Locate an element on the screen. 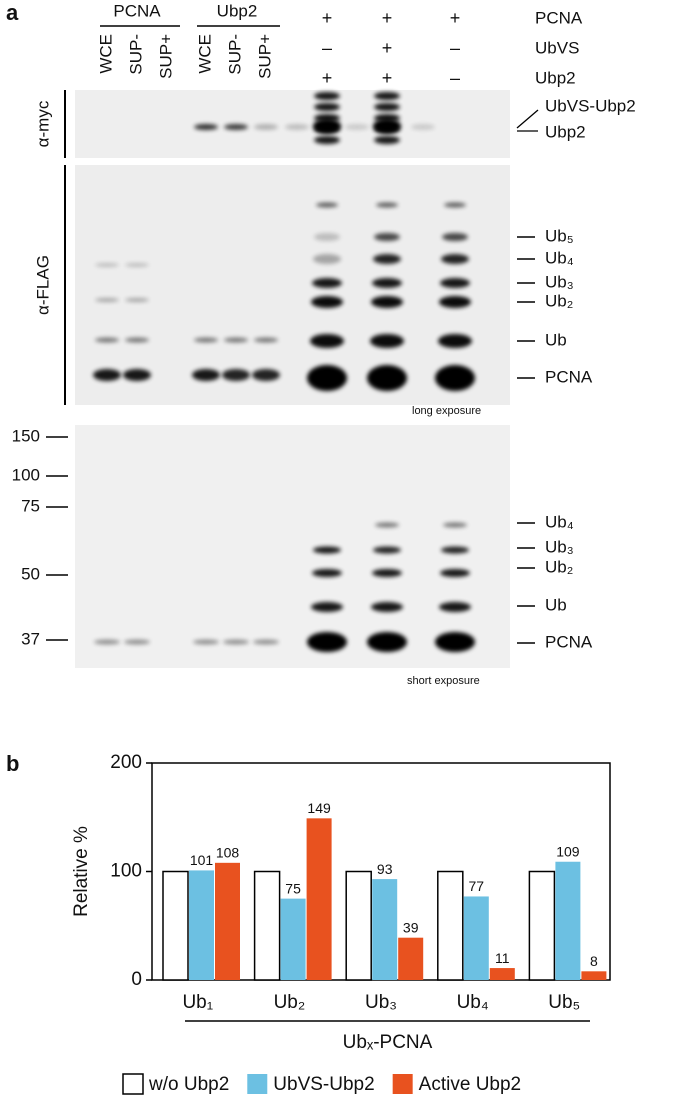 This screenshot has height=1101, width=675. condition-name: UbVS is located at coordinates (557, 47).